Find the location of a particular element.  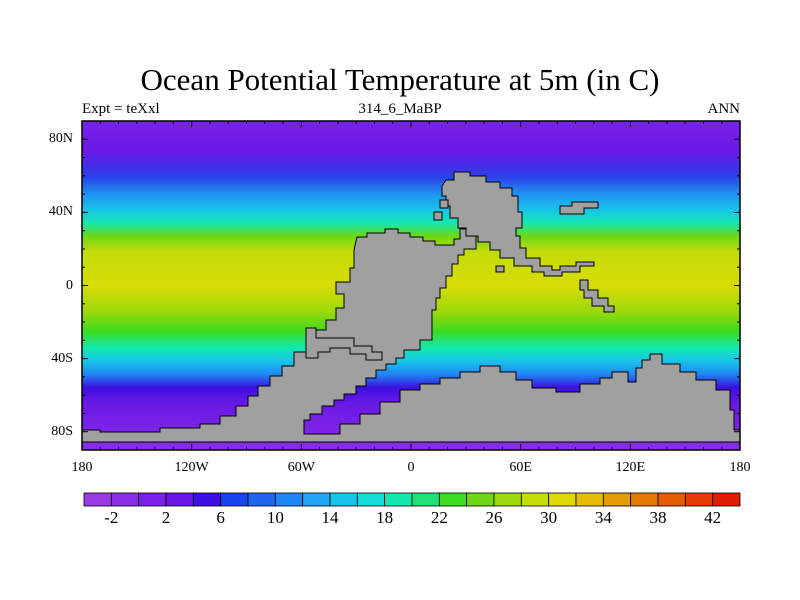

colorbar-label: 42 is located at coordinates (713, 517).